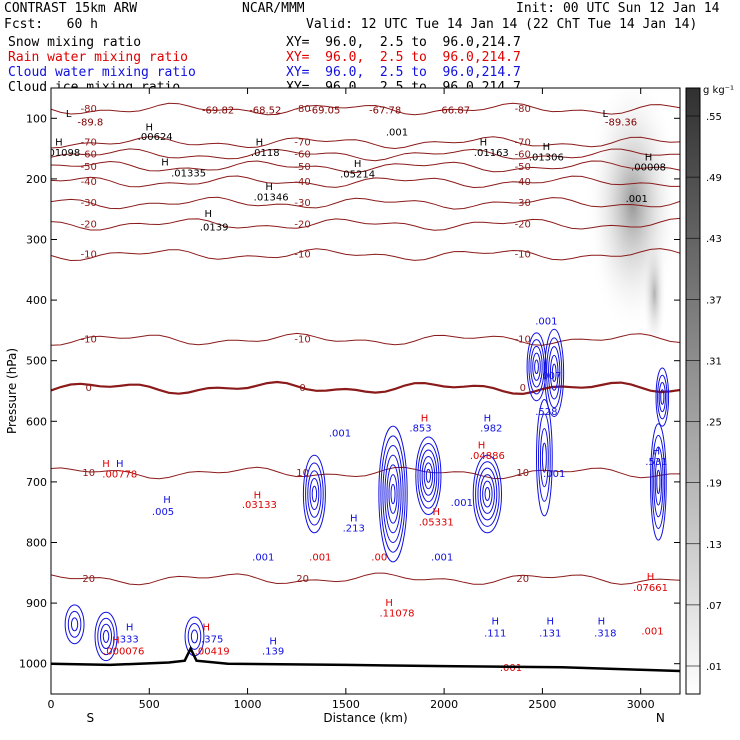 Image resolution: width=740 pixels, height=740 pixels. What do you see at coordinates (98, 57) in the screenshot?
I see `field-name-rain: Rain water mixing ratio` at bounding box center [98, 57].